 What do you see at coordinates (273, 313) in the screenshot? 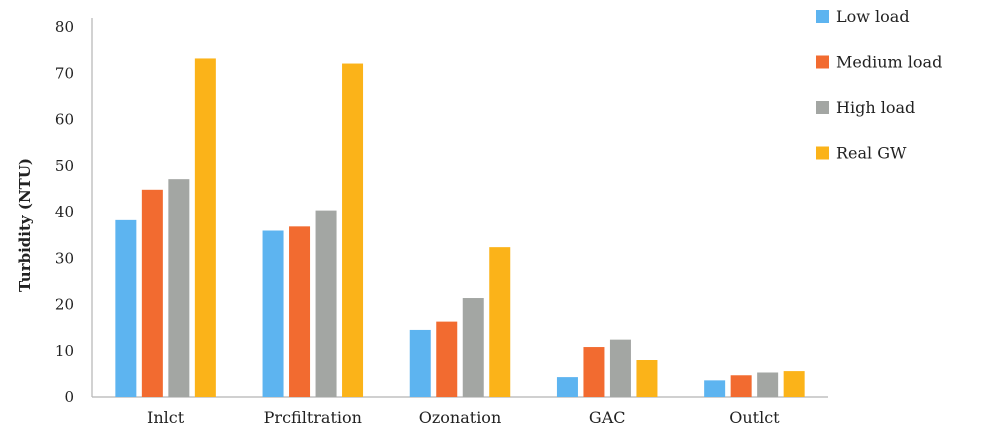
I see `bar-low-load-prcfiltration` at bounding box center [273, 313].